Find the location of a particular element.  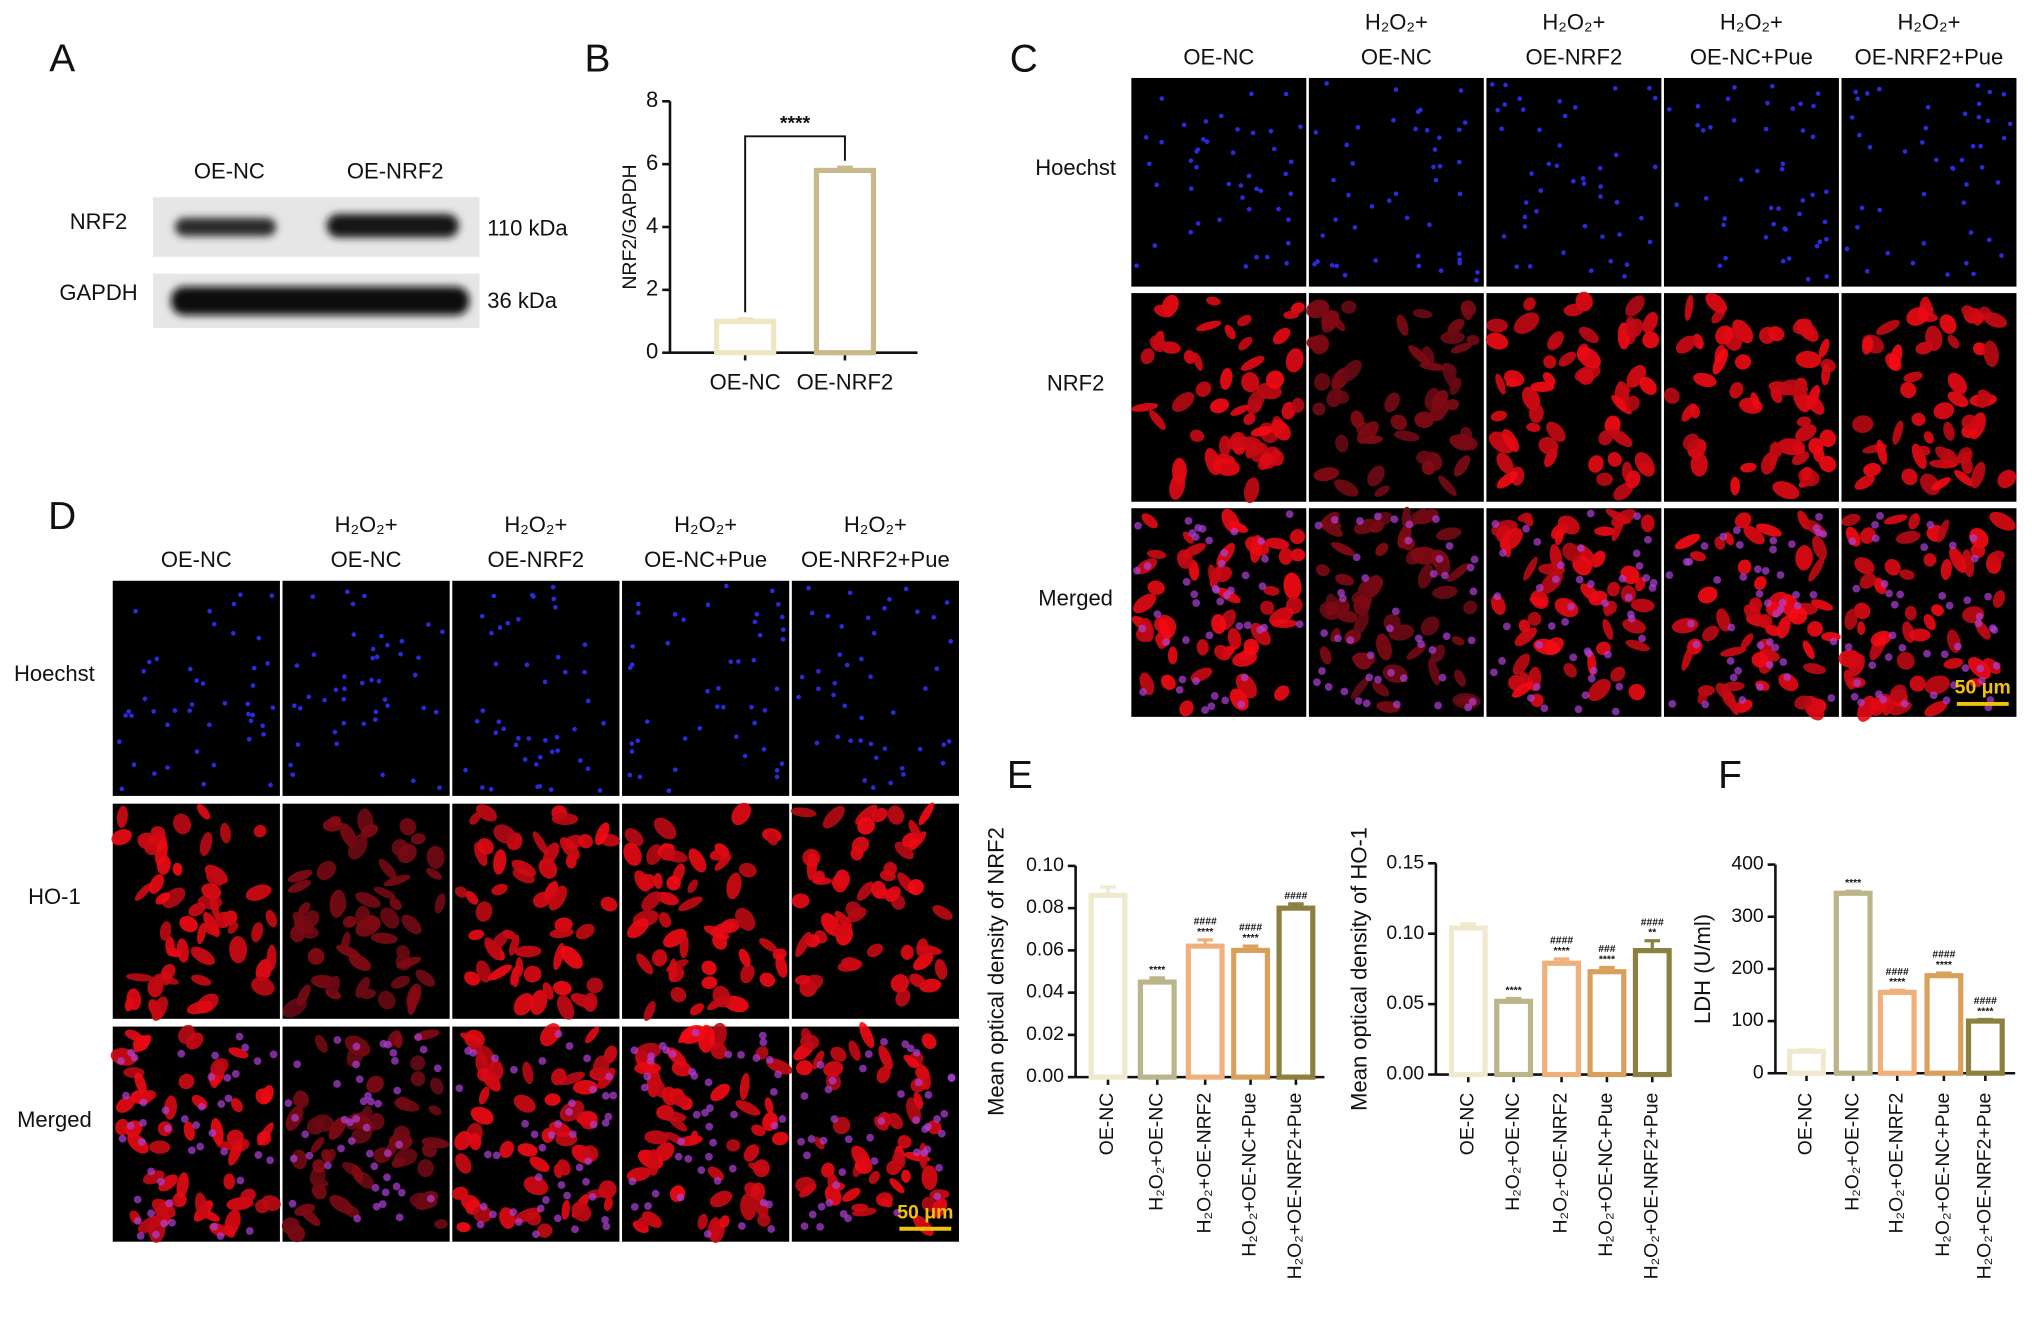

y-tick-label: 0.02 is located at coordinates (1045, 1034).